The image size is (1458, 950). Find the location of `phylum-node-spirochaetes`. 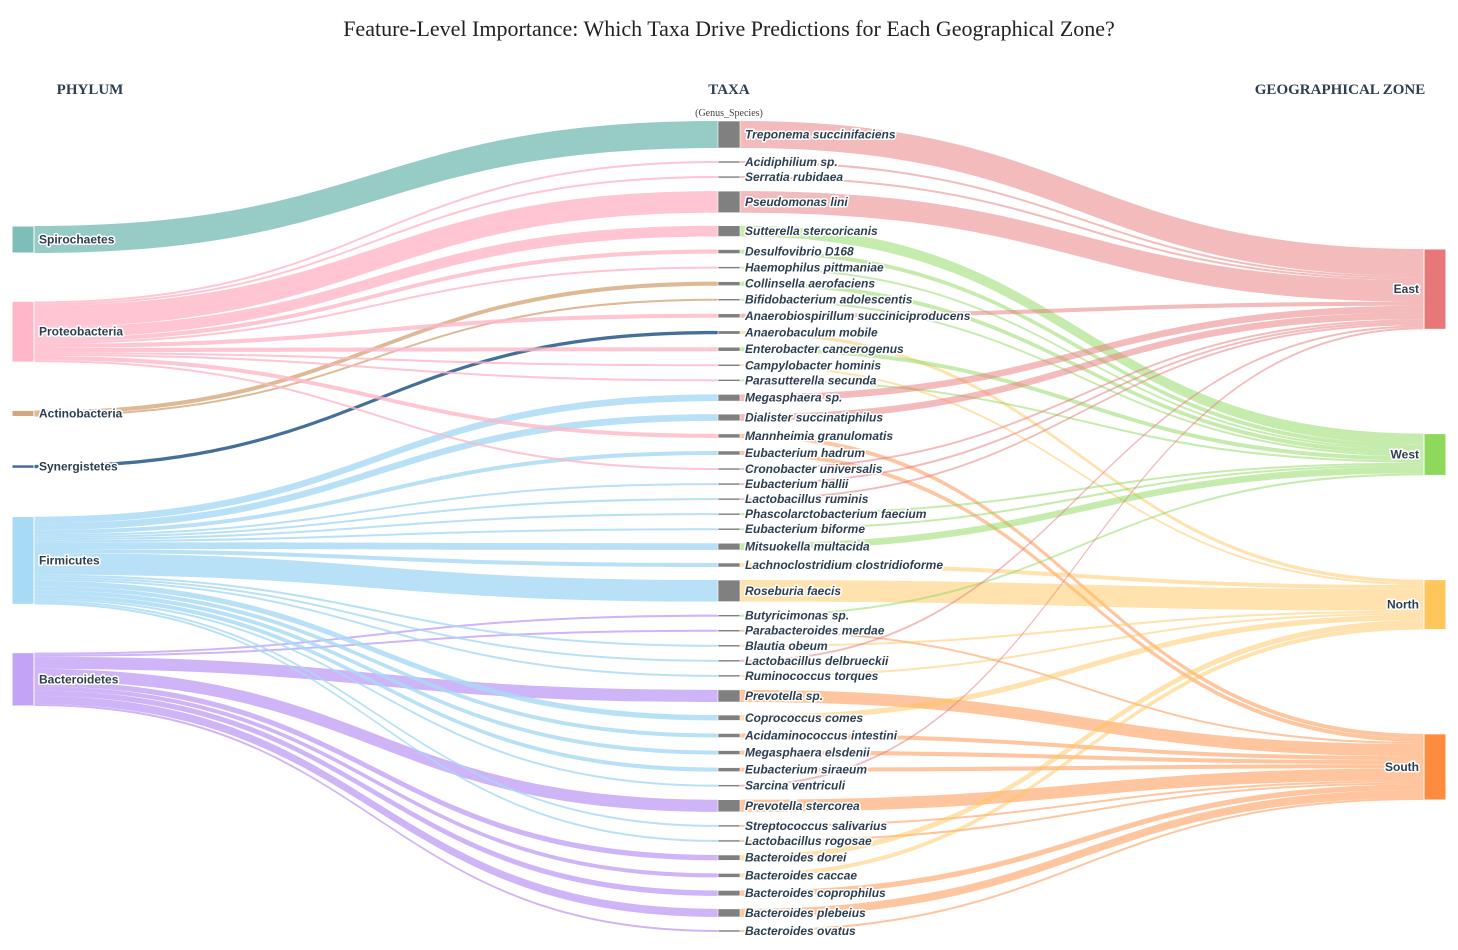

phylum-node-spirochaetes is located at coordinates (23, 239).